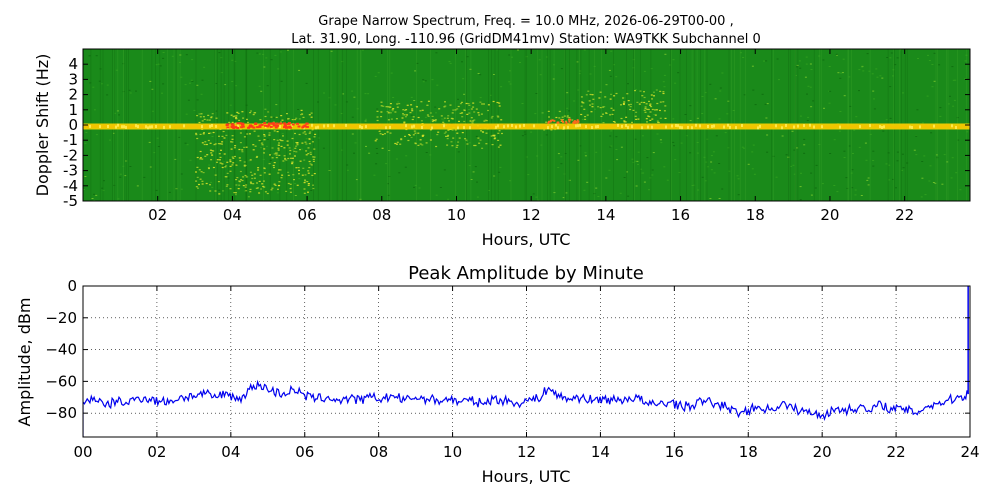 Image resolution: width=1000 pixels, height=500 pixels. Describe the element at coordinates (258, 127) in the screenshot. I see `spectrogram-peak-speck` at that location.